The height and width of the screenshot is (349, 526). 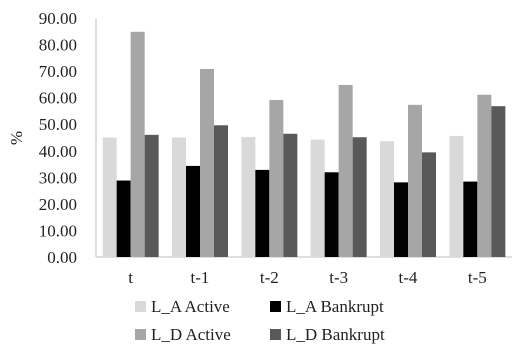 What do you see at coordinates (335, 306) in the screenshot?
I see `legend-label: L_A Bankrupt` at bounding box center [335, 306].